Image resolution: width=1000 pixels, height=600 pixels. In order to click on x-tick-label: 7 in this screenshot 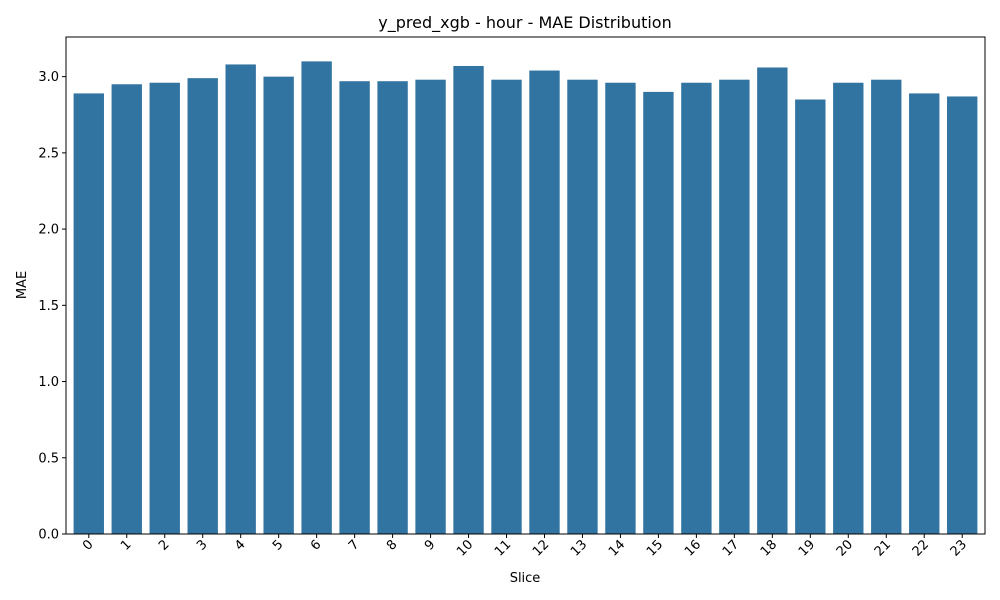, I will do `click(354, 545)`.